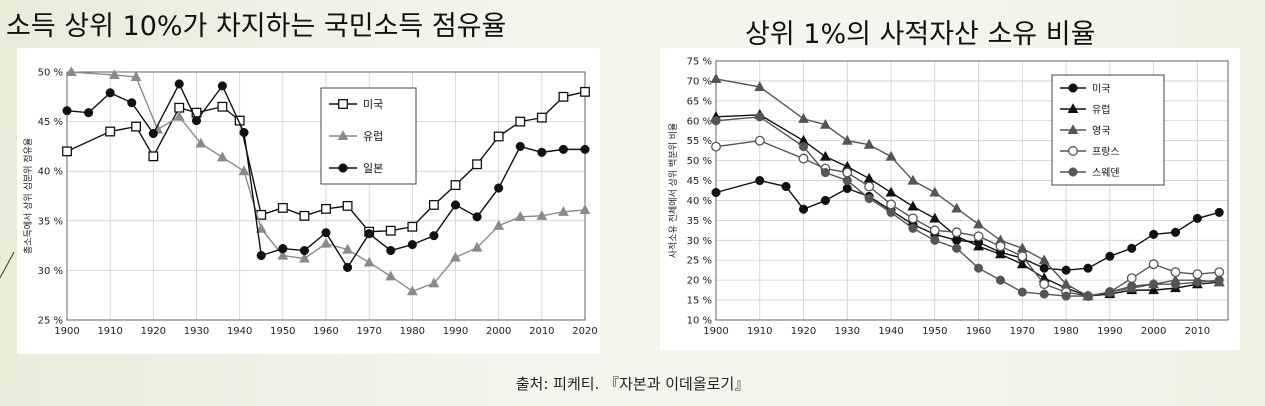  Describe the element at coordinates (10, 260) in the screenshot. I see `slide-decoration` at that location.